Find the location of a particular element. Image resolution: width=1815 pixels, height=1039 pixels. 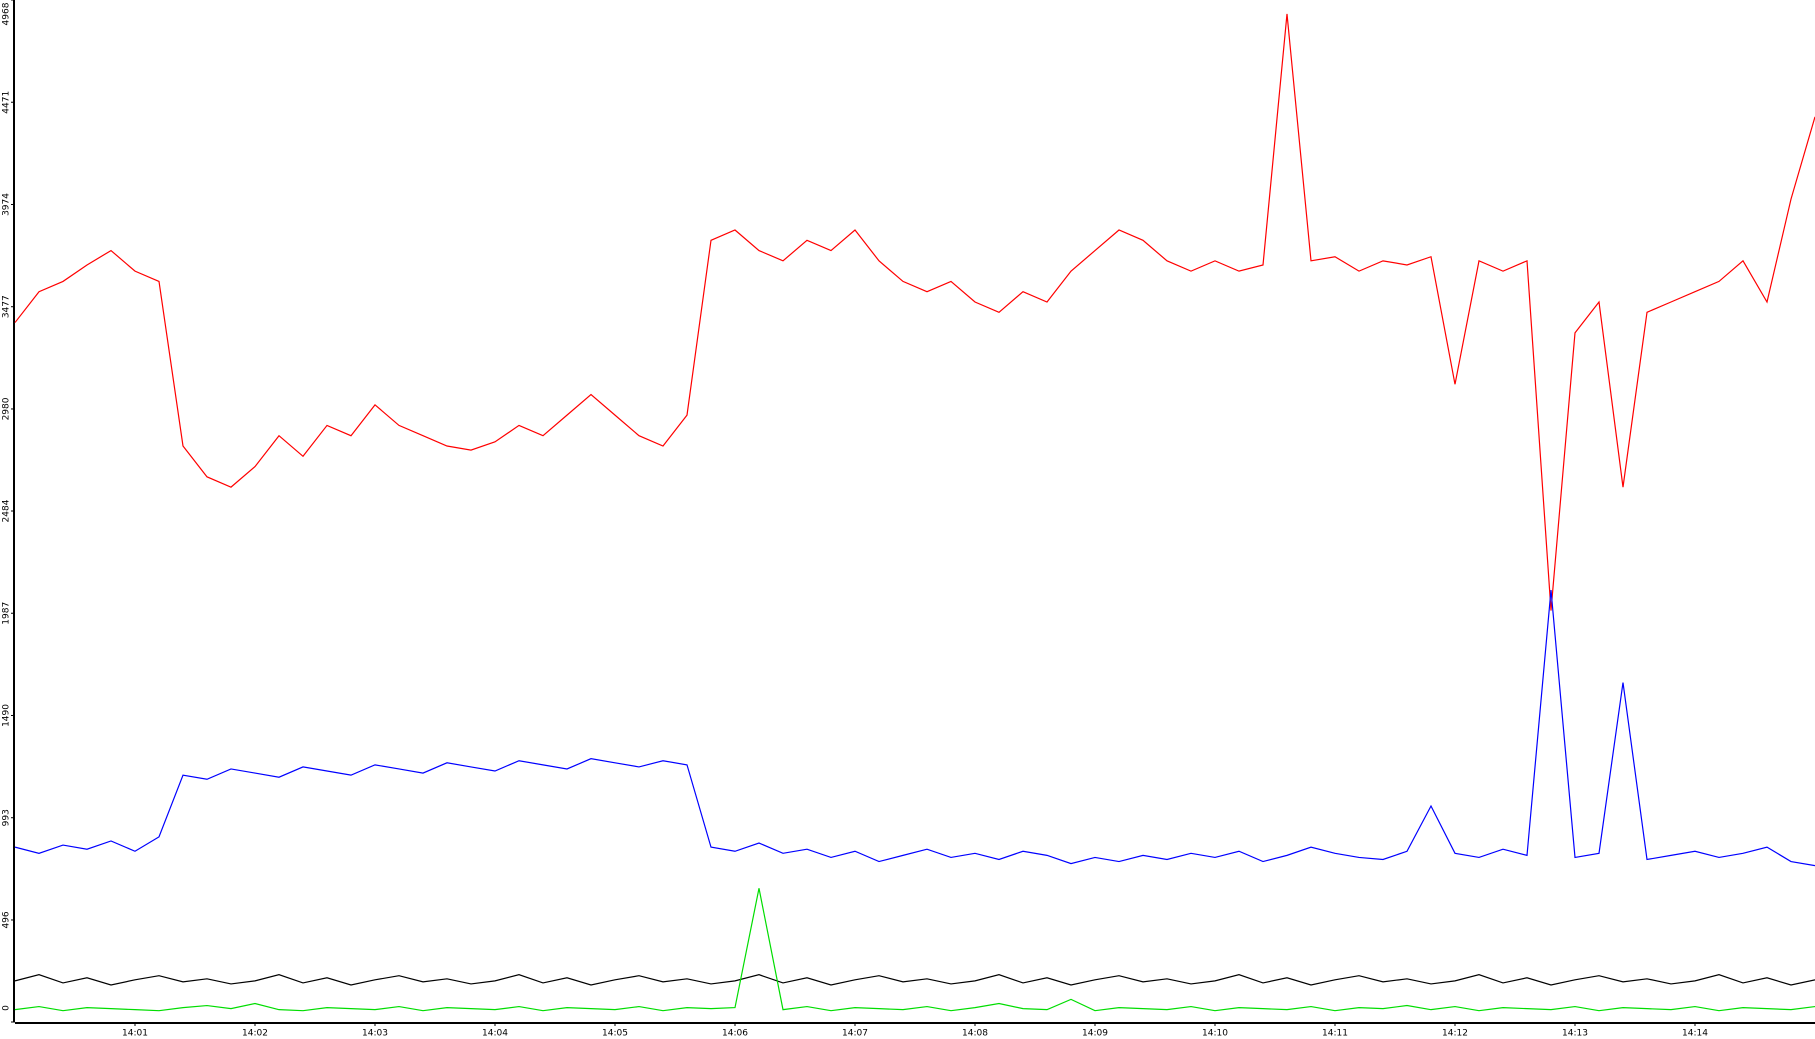

x-tick-label: 14:06 is located at coordinates (735, 1034).